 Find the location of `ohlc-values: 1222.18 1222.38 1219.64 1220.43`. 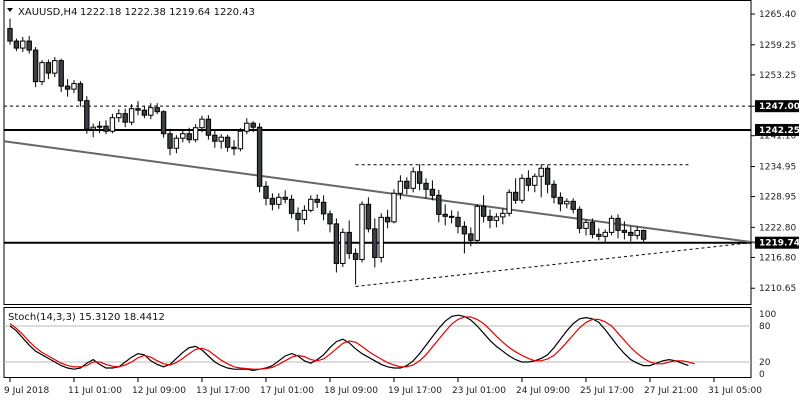

ohlc-values: 1222.18 1222.38 1219.64 1220.43 is located at coordinates (167, 12).